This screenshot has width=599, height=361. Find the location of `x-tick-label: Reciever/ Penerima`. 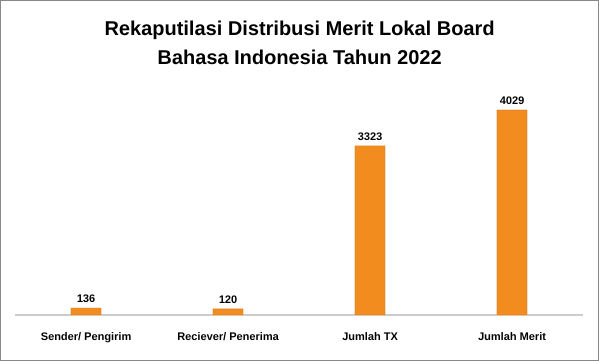

x-tick-label: Reciever/ Penerima is located at coordinates (228, 337).